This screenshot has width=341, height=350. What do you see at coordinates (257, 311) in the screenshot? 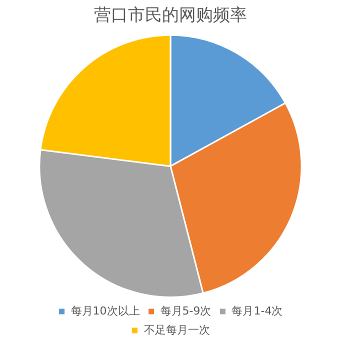
I see `legend-label: 每月1-4次` at bounding box center [257, 311].